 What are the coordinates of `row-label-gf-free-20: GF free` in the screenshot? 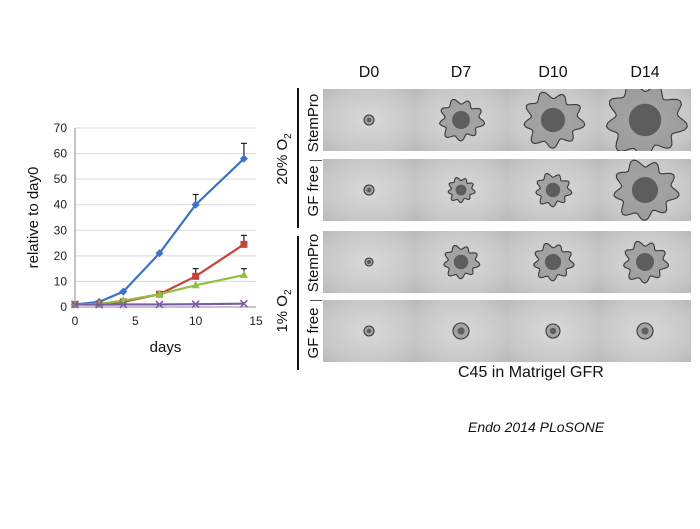 It's located at (313, 191).